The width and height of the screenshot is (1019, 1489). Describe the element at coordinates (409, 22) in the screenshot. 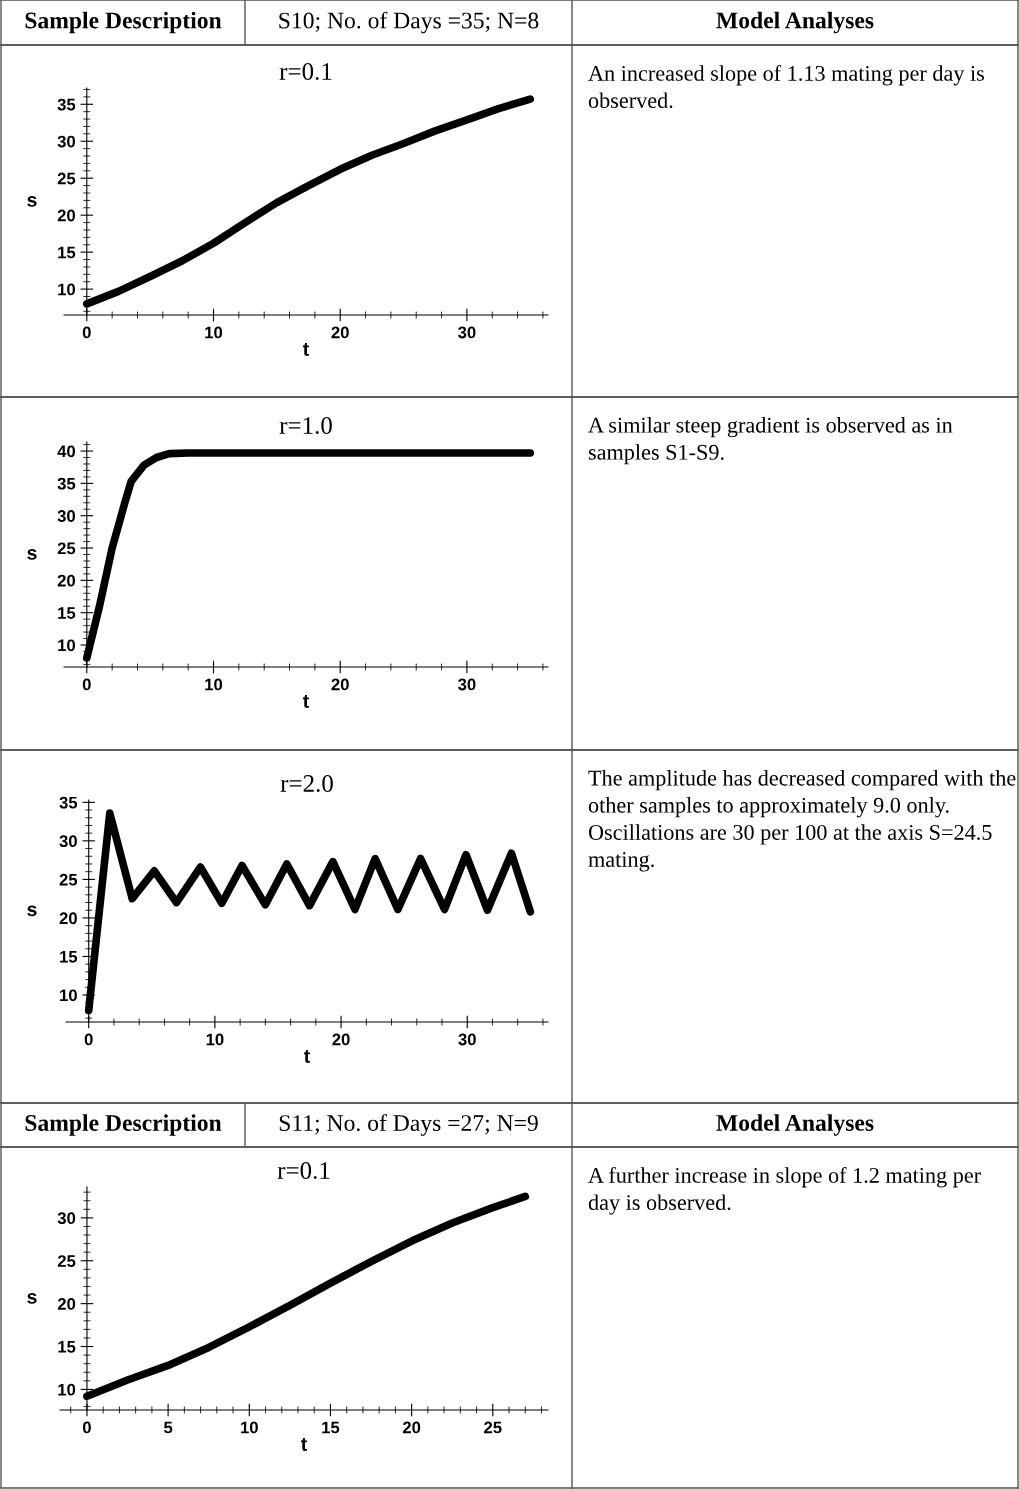

I see `text: S10; No. of Days =35; N=8` at that location.